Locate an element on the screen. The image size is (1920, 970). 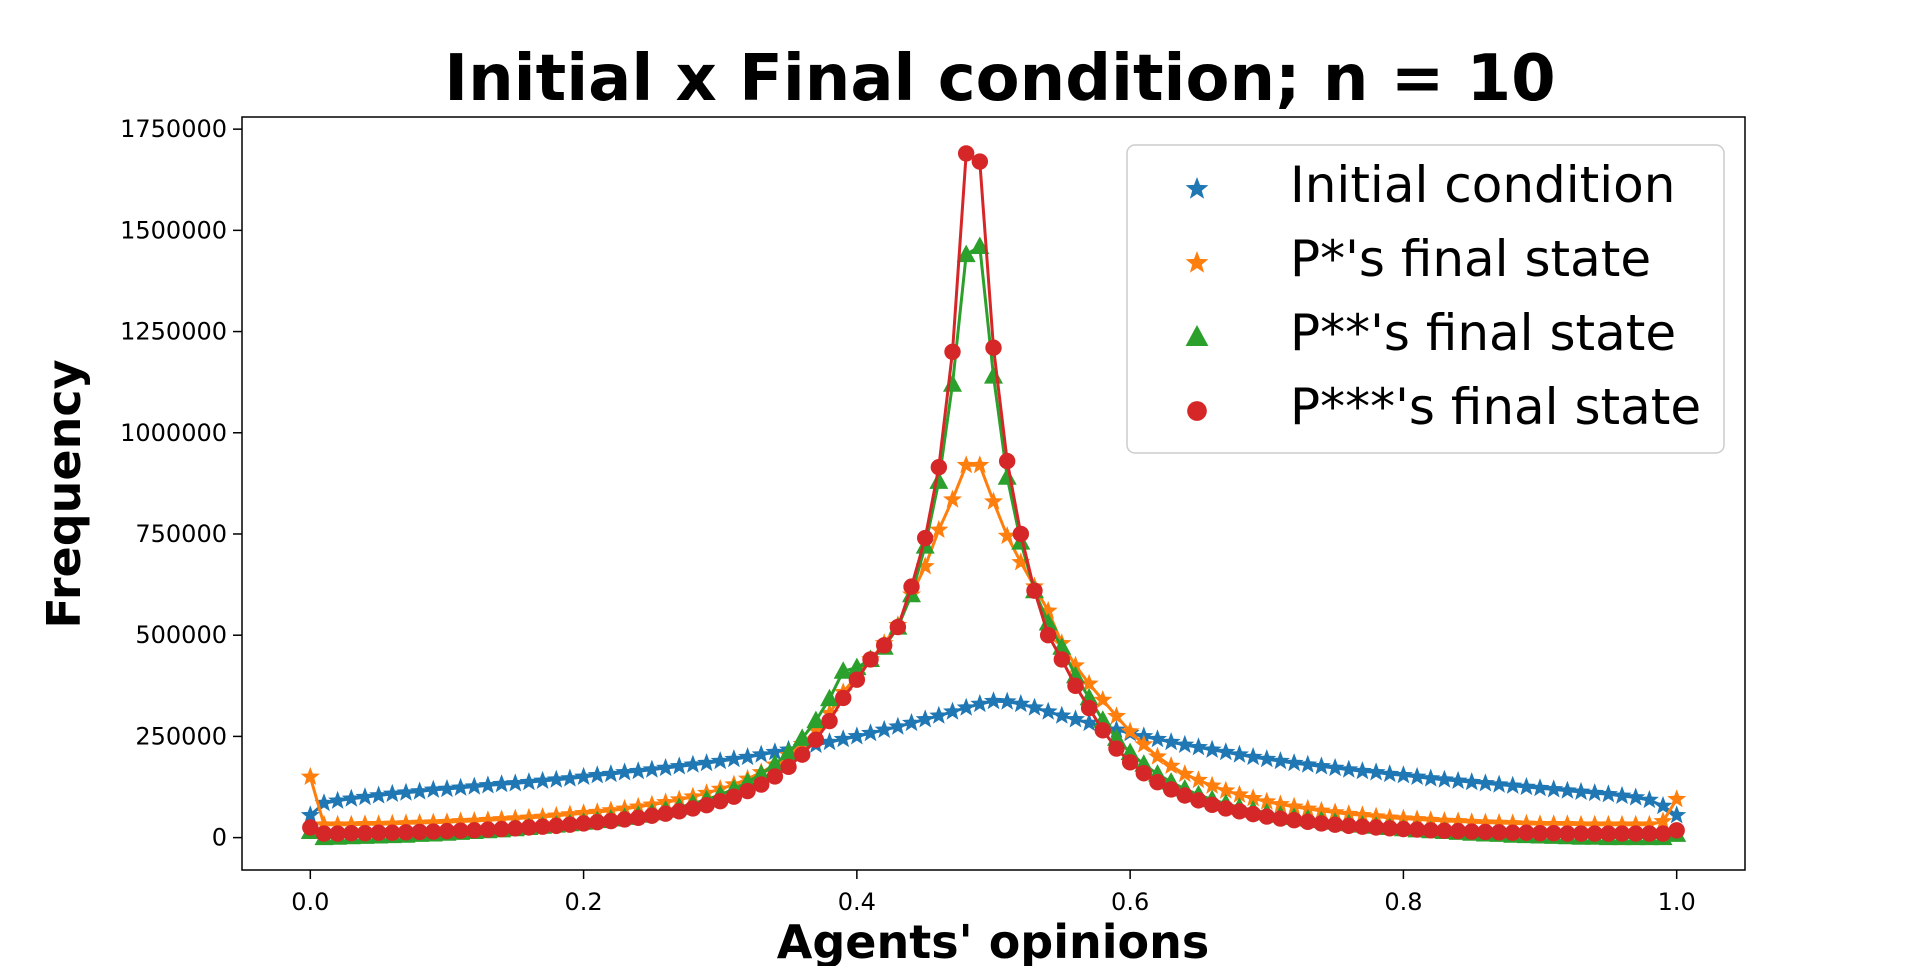
x-axis: 0.0 0.2 0.4 0.6 0.8 1.0 is located at coordinates (993, 893).